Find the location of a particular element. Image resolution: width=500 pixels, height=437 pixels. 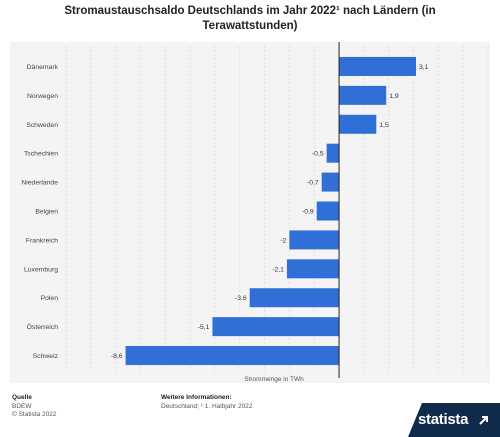

chart-title-line-2: Terawattstunden) is located at coordinates (250, 26).